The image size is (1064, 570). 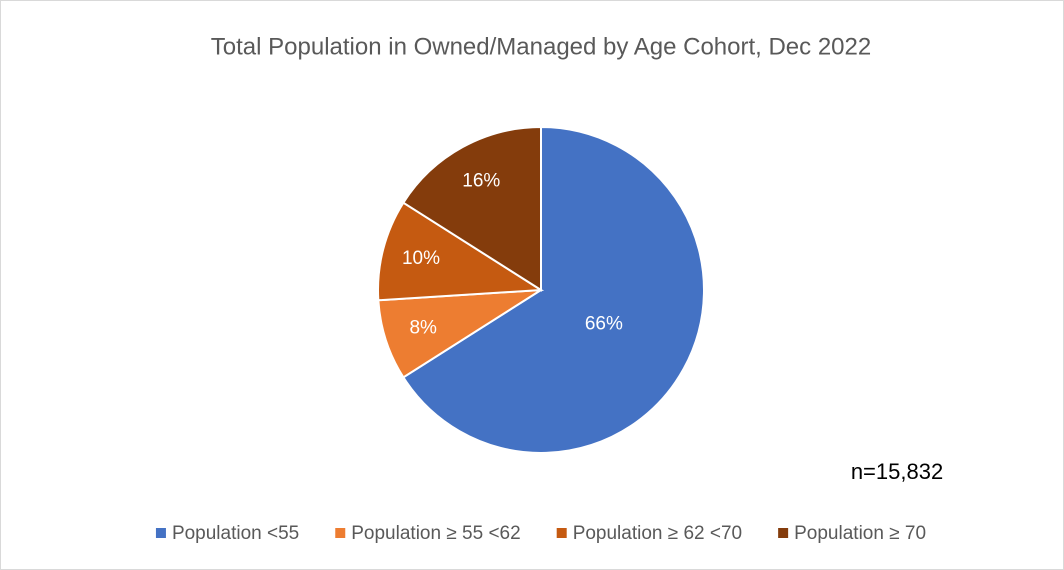 What do you see at coordinates (604, 324) in the screenshot?
I see `data-label: 66%` at bounding box center [604, 324].